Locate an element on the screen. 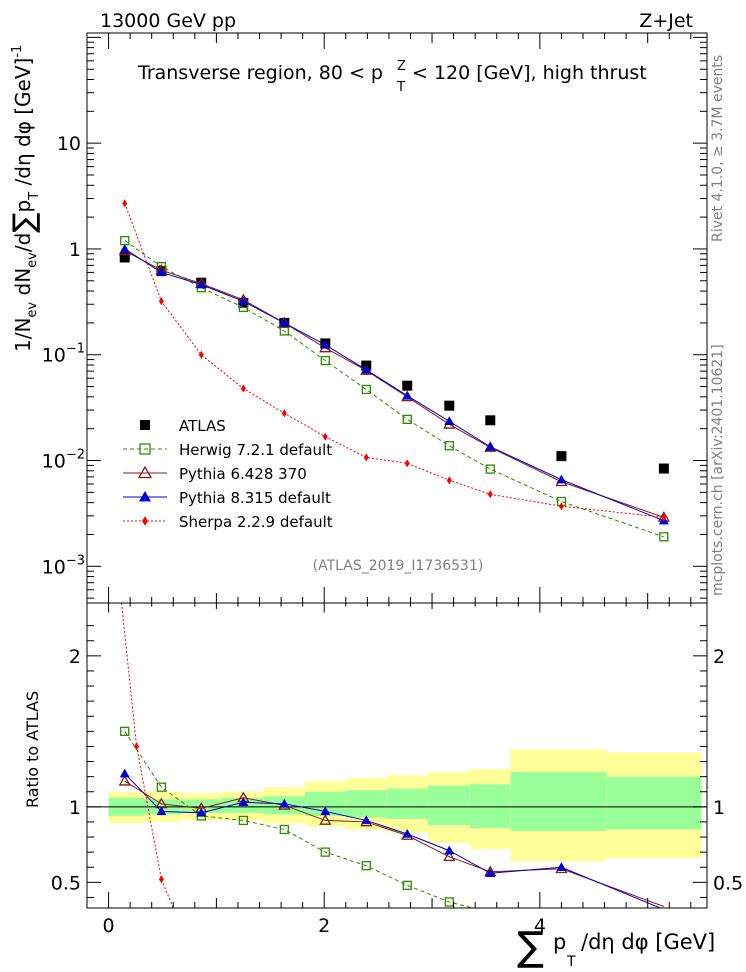 Image resolution: width=746 pixels, height=972 pixels. y-tick-label: 10⁻¹ is located at coordinates (63, 354).